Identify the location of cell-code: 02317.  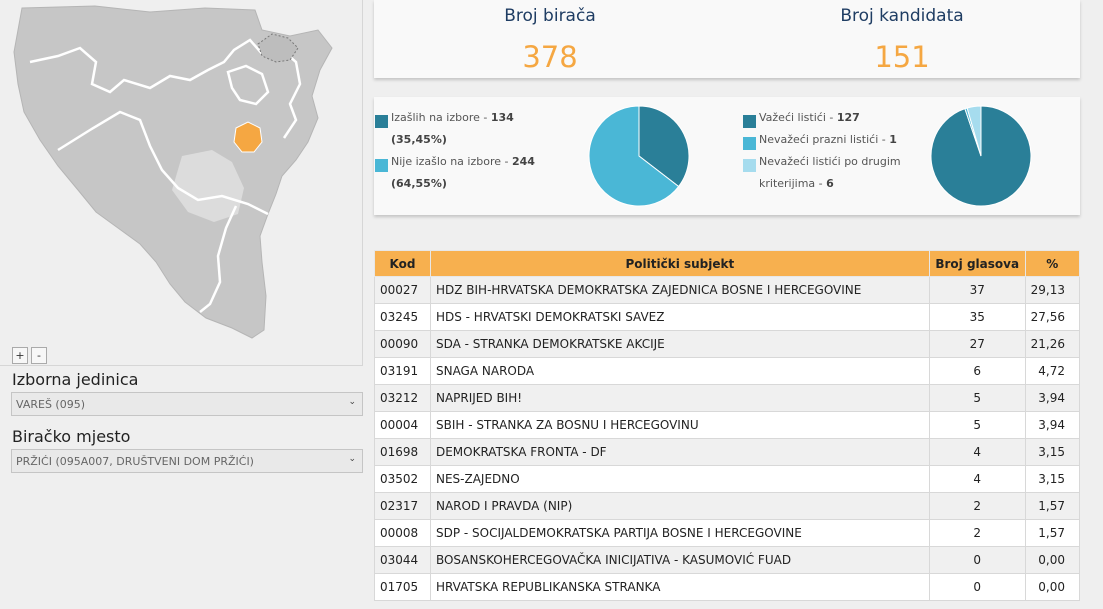
(402, 506).